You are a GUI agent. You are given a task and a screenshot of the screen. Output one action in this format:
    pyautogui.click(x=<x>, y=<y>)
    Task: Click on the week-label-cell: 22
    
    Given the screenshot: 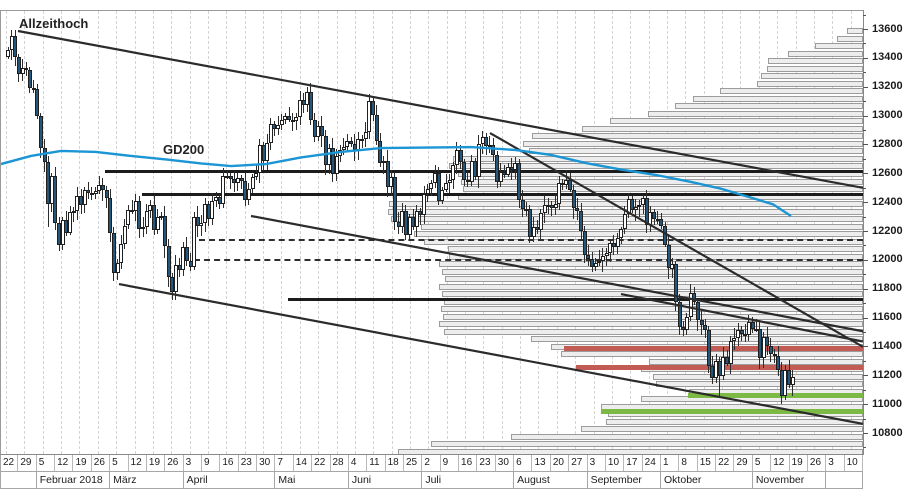 What is the action you would take?
    pyautogui.click(x=725, y=463)
    